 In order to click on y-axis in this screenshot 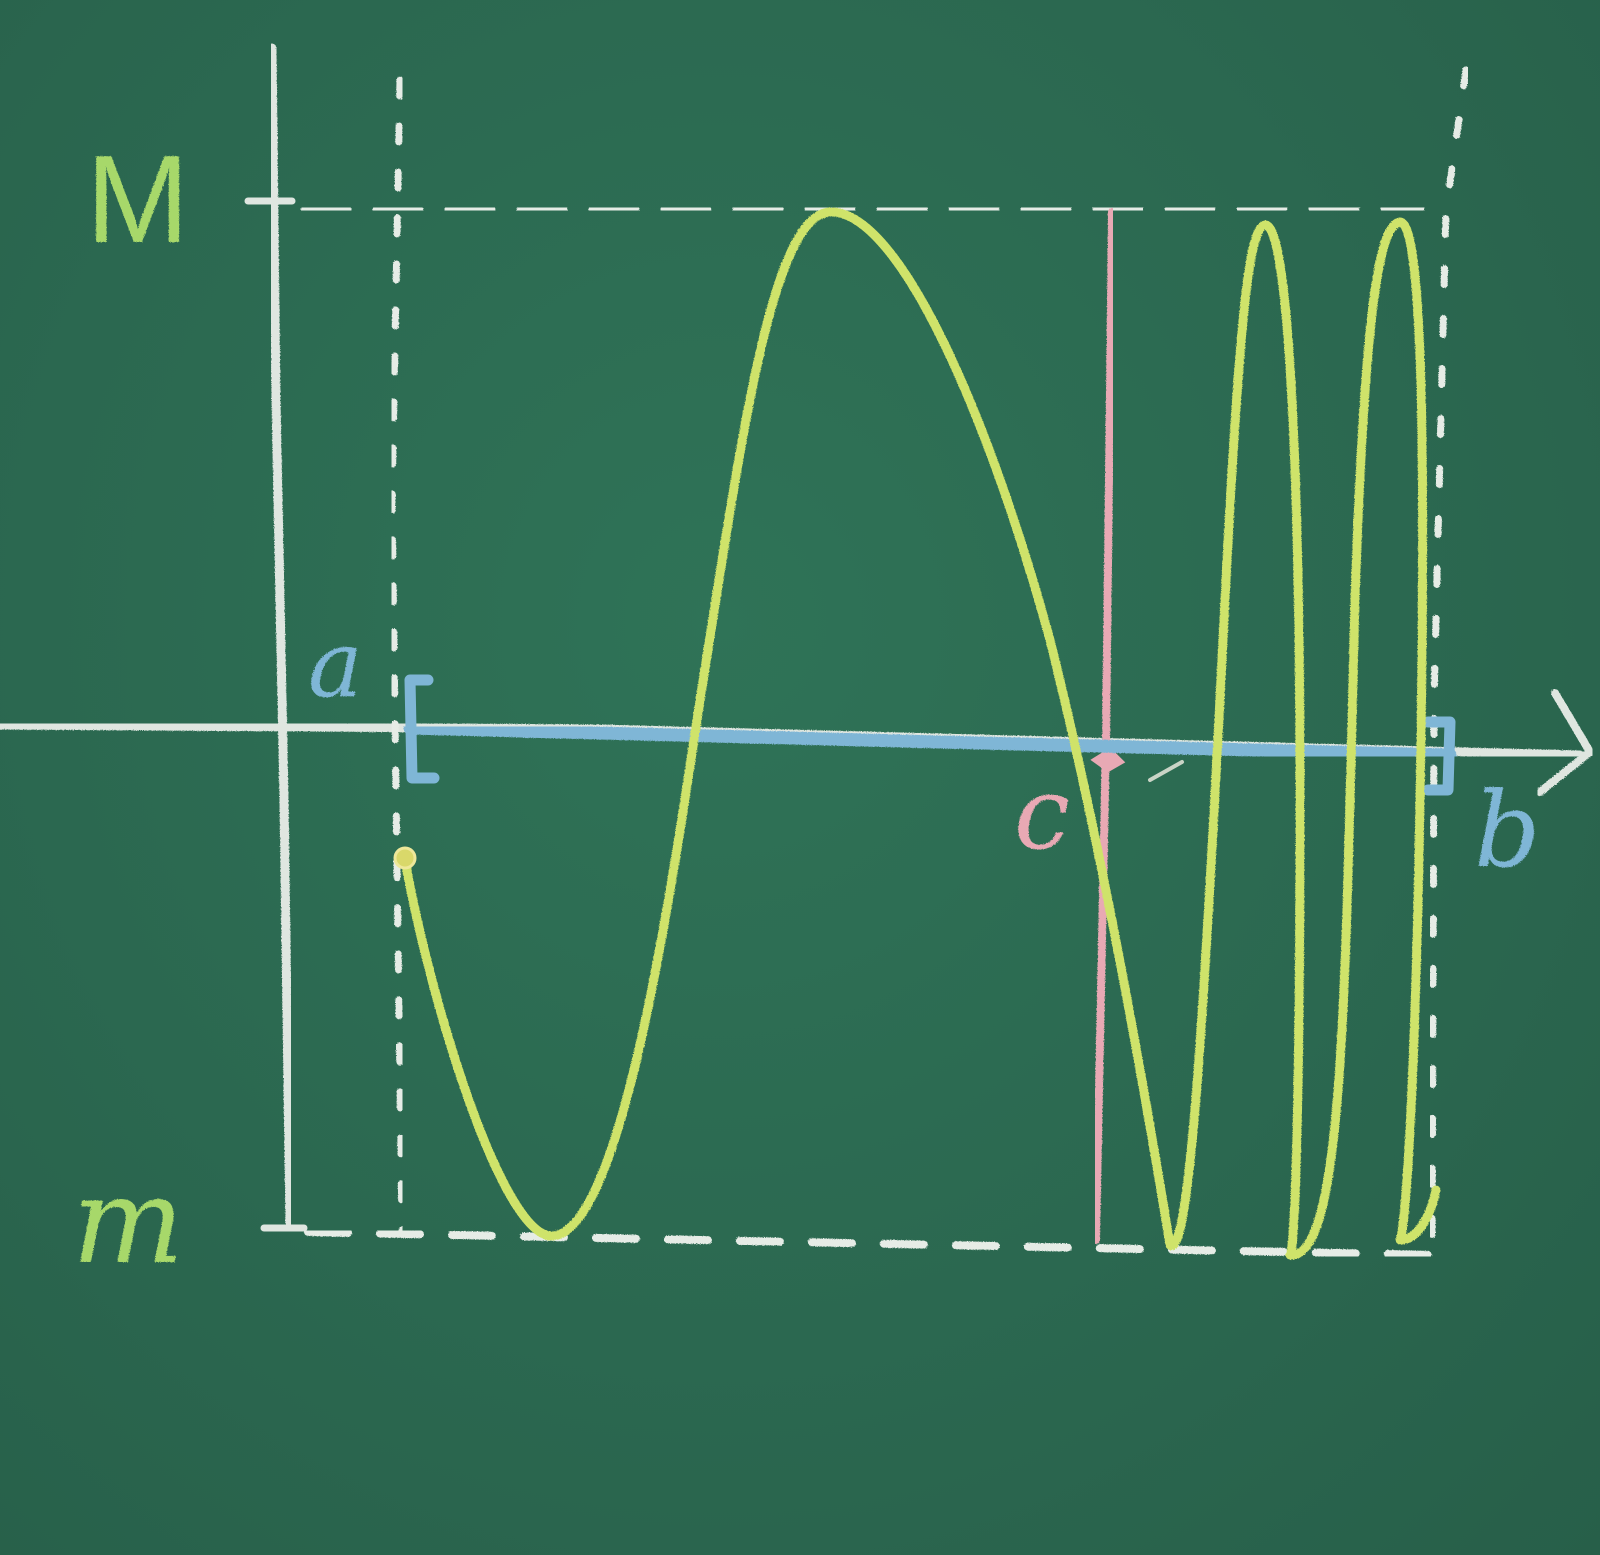, I will do `click(281, 636)`.